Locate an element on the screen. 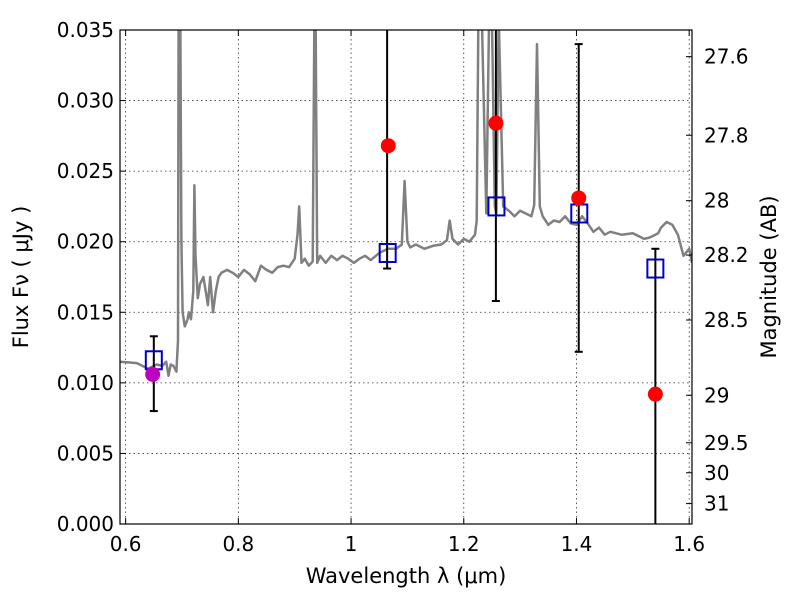  y2-tick-label: 29 is located at coordinates (716, 395).